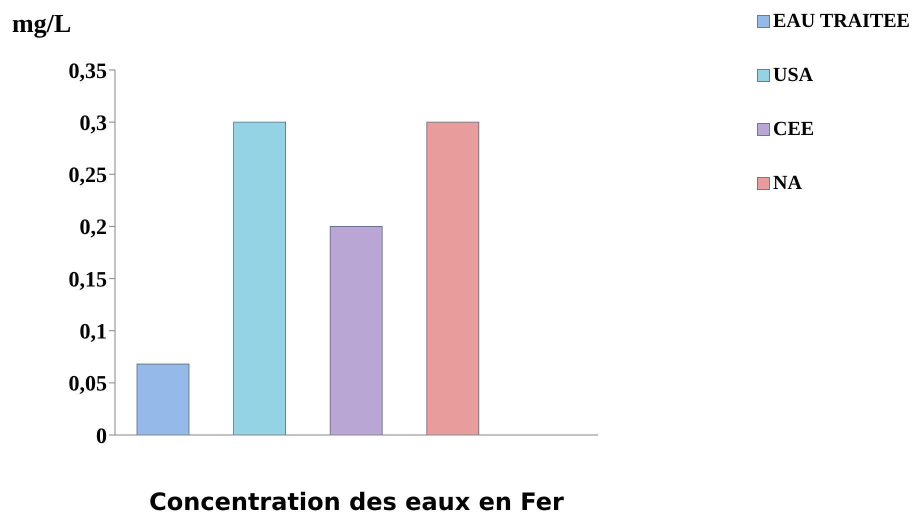  What do you see at coordinates (787, 183) in the screenshot?
I see `legend-label: NA` at bounding box center [787, 183].